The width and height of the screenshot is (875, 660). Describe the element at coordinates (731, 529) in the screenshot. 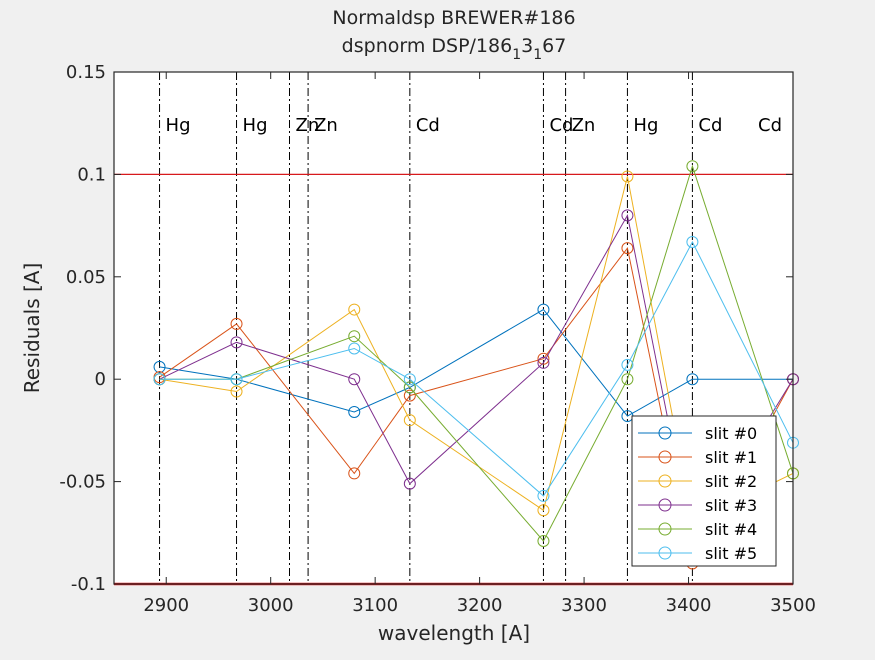

I see `legend-label: slit #4` at that location.